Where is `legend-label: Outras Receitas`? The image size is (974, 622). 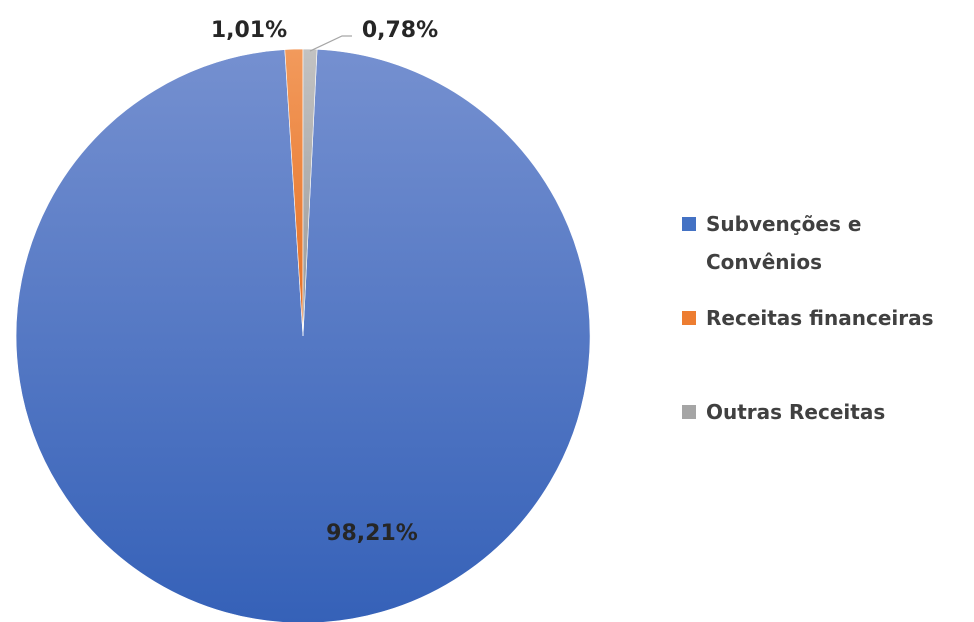 legend-label: Outras Receitas is located at coordinates (795, 412).